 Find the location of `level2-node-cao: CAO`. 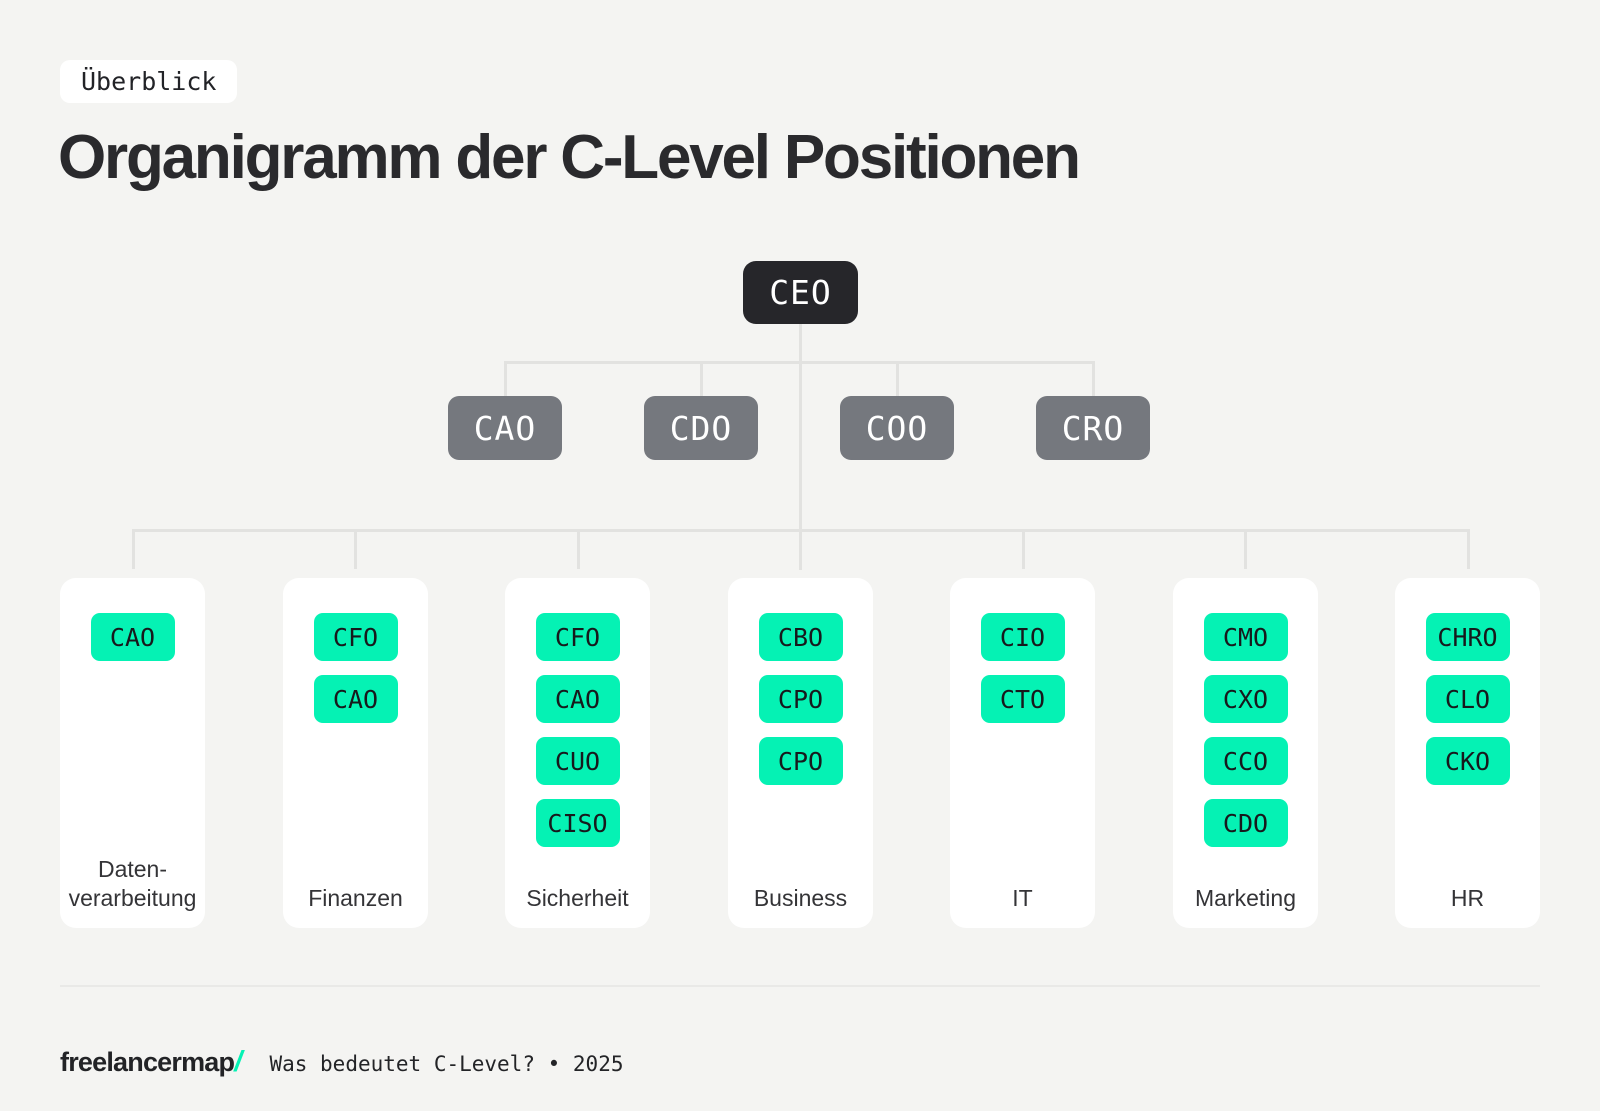

level2-node-cao: CAO is located at coordinates (505, 428).